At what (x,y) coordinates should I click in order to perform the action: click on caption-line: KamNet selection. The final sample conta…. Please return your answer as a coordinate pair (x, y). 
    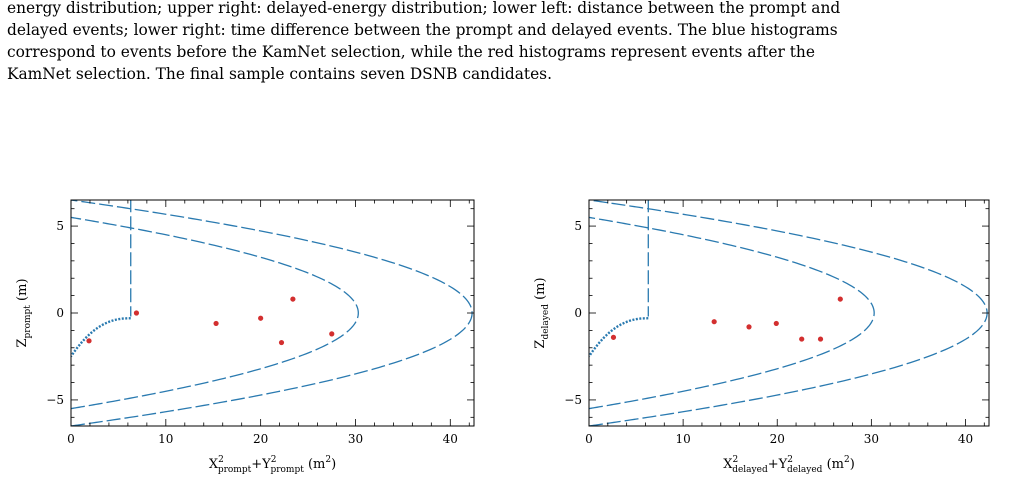
    Looking at the image, I should click on (279, 74).